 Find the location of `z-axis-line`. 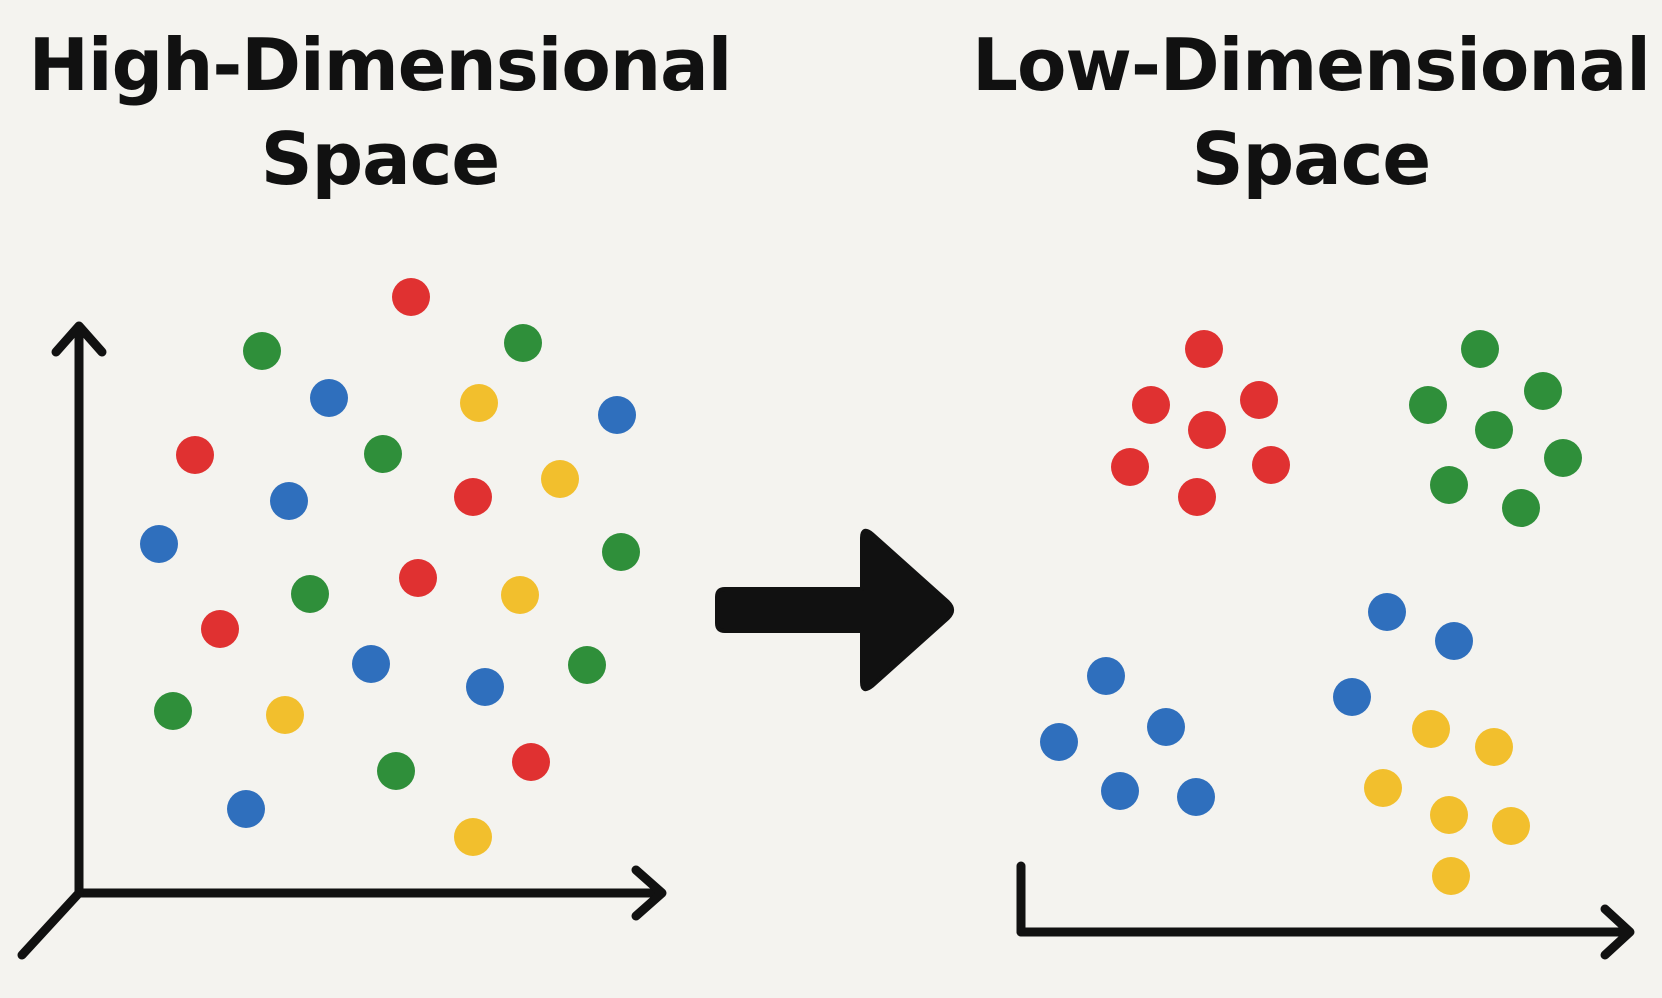

z-axis-line is located at coordinates (50, 924).